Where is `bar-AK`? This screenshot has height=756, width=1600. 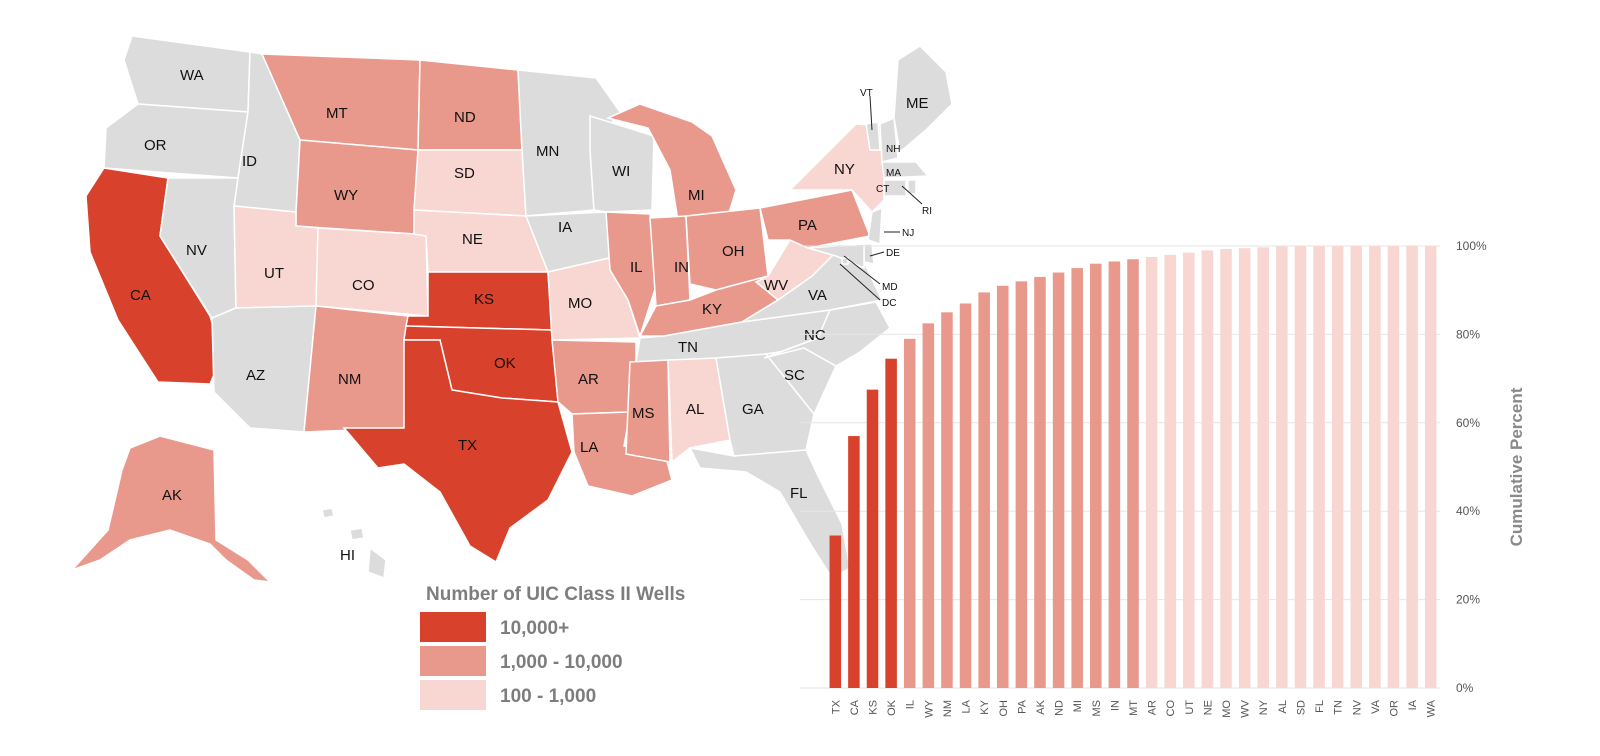
bar-AK is located at coordinates (1040, 482).